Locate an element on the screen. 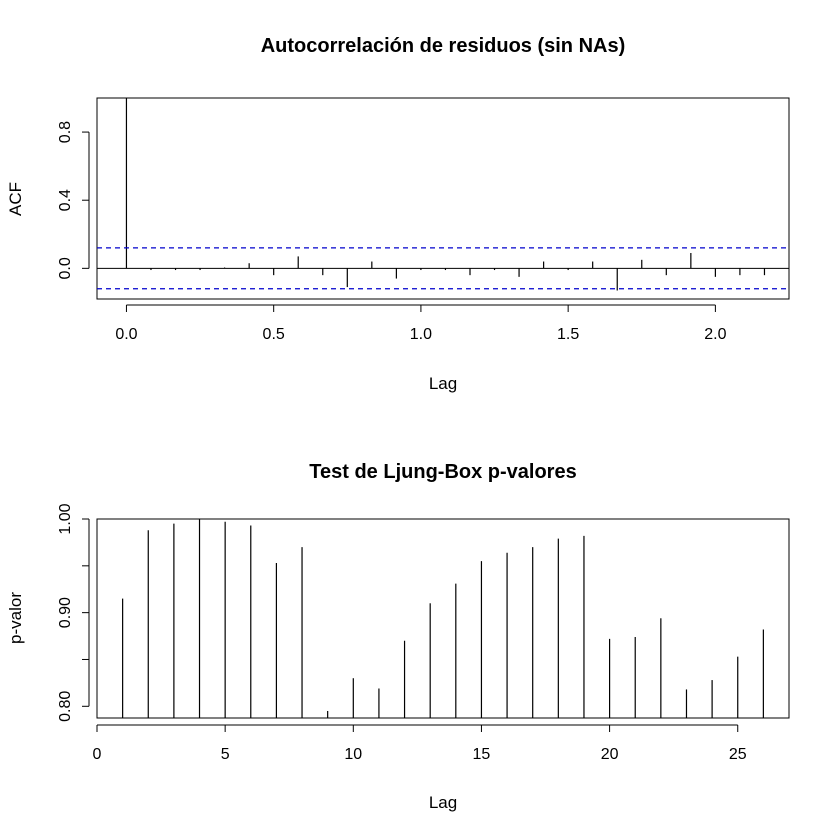  acf-confidence-bounds is located at coordinates (443, 268).